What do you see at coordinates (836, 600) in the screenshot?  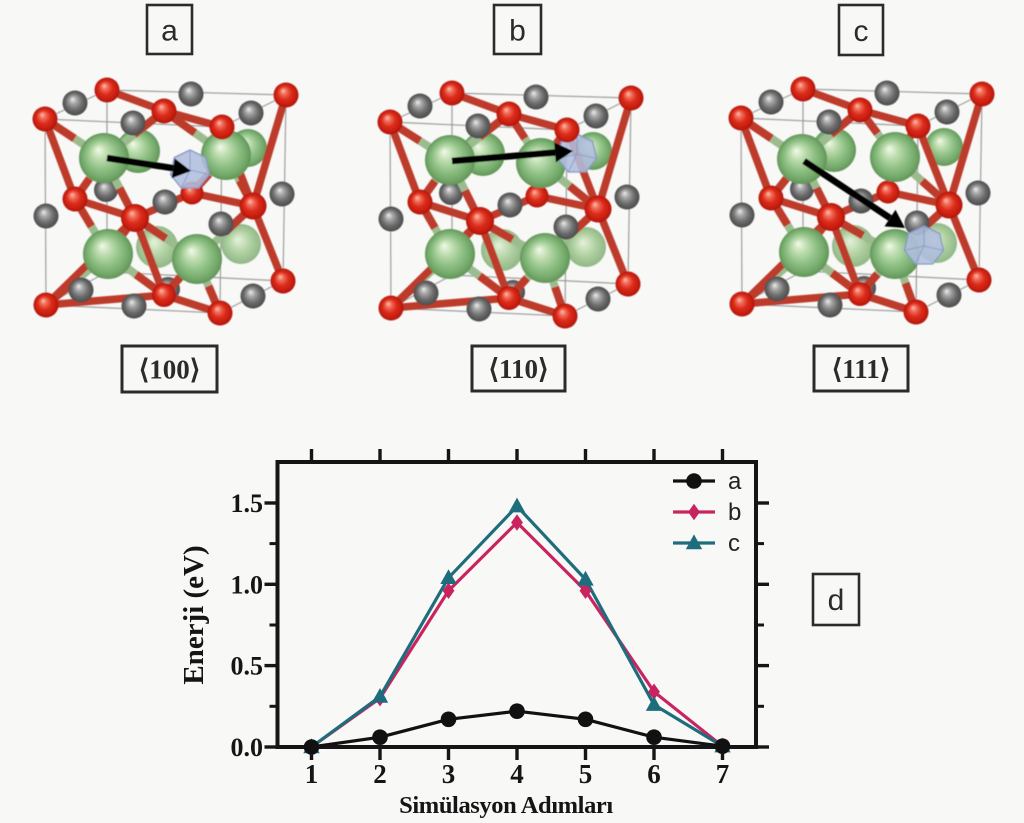 I see `svg-text: d` at bounding box center [836, 600].